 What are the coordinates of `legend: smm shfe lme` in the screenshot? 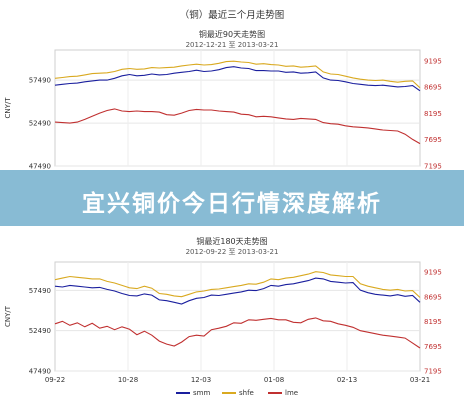 It's located at (232, 394).